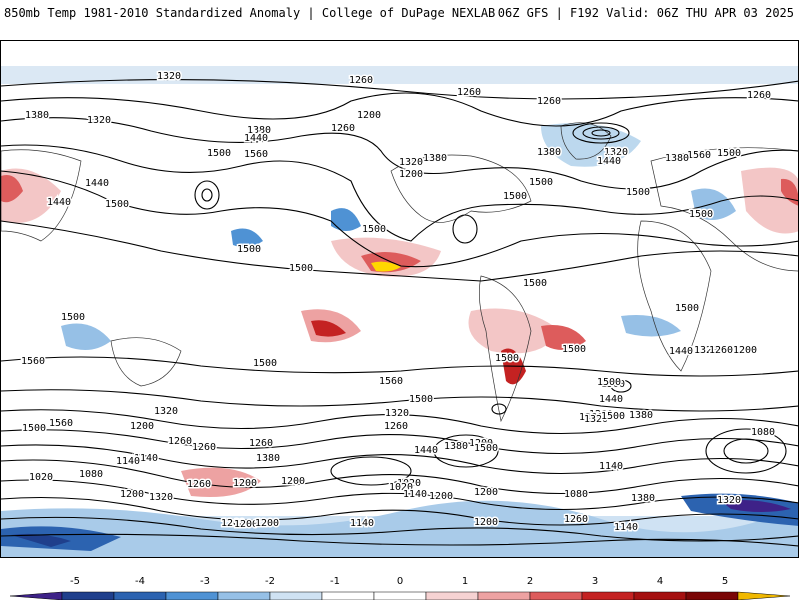 The width and height of the screenshot is (800, 600). Describe the element at coordinates (400, 588) in the screenshot. I see `colorbar: -5 -4 -3 -2 -1 0 1 2 3 4 5` at that location.